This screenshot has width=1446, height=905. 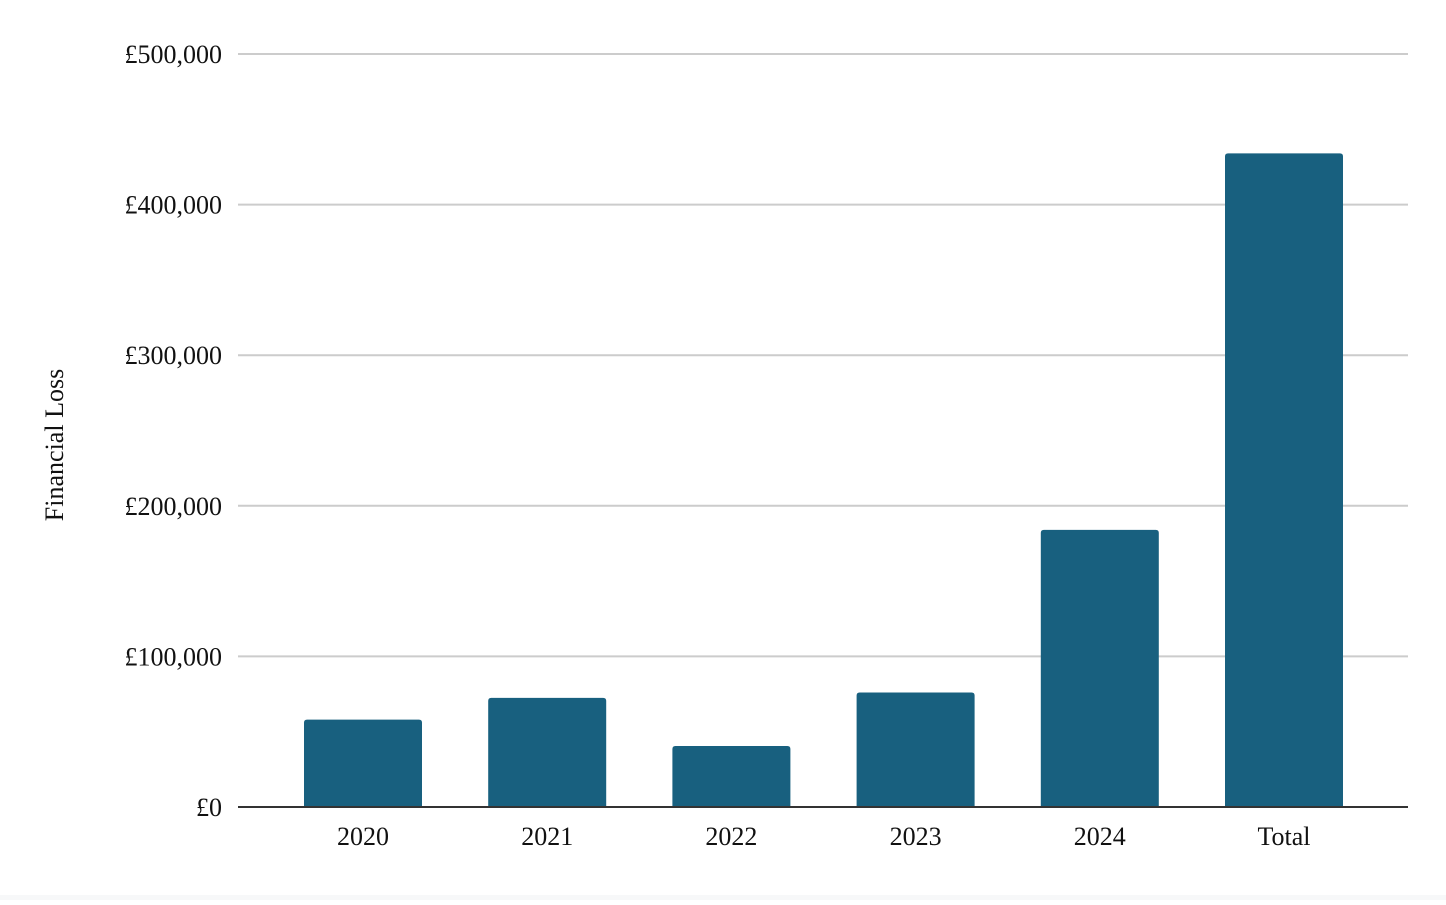 I want to click on y-tick-label: £200,000, so click(x=174, y=506).